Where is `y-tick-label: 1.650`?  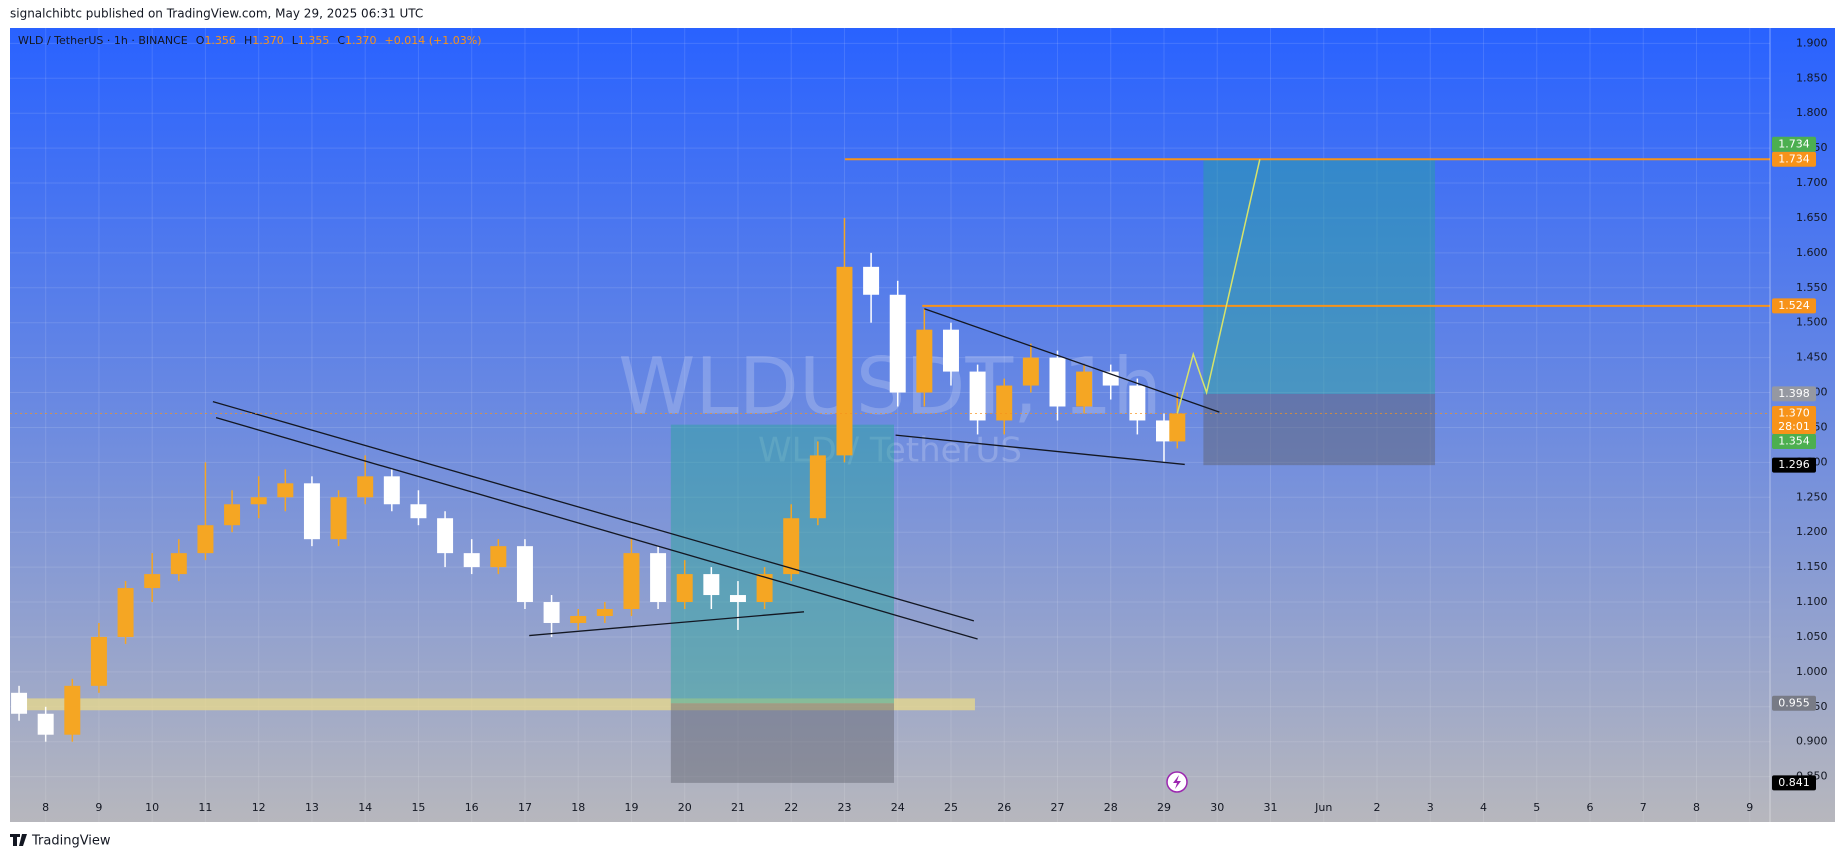 y-tick-label: 1.650 is located at coordinates (1812, 217).